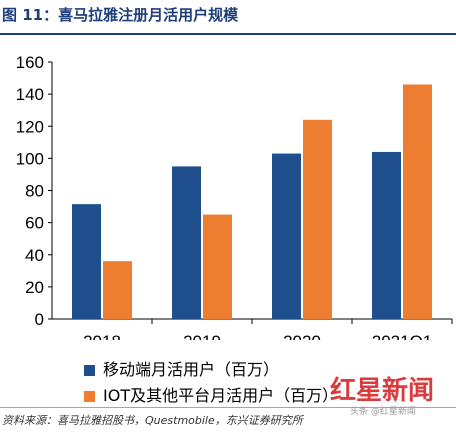  I want to click on y-axis: 0 20 40 60 80 100 120 140 160, so click(34, 191).